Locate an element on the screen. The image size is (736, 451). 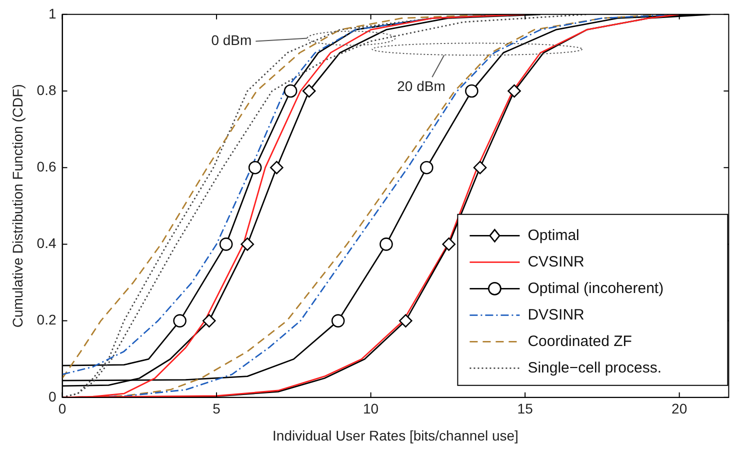
y-tick-label: 1 is located at coordinates (52, 13).